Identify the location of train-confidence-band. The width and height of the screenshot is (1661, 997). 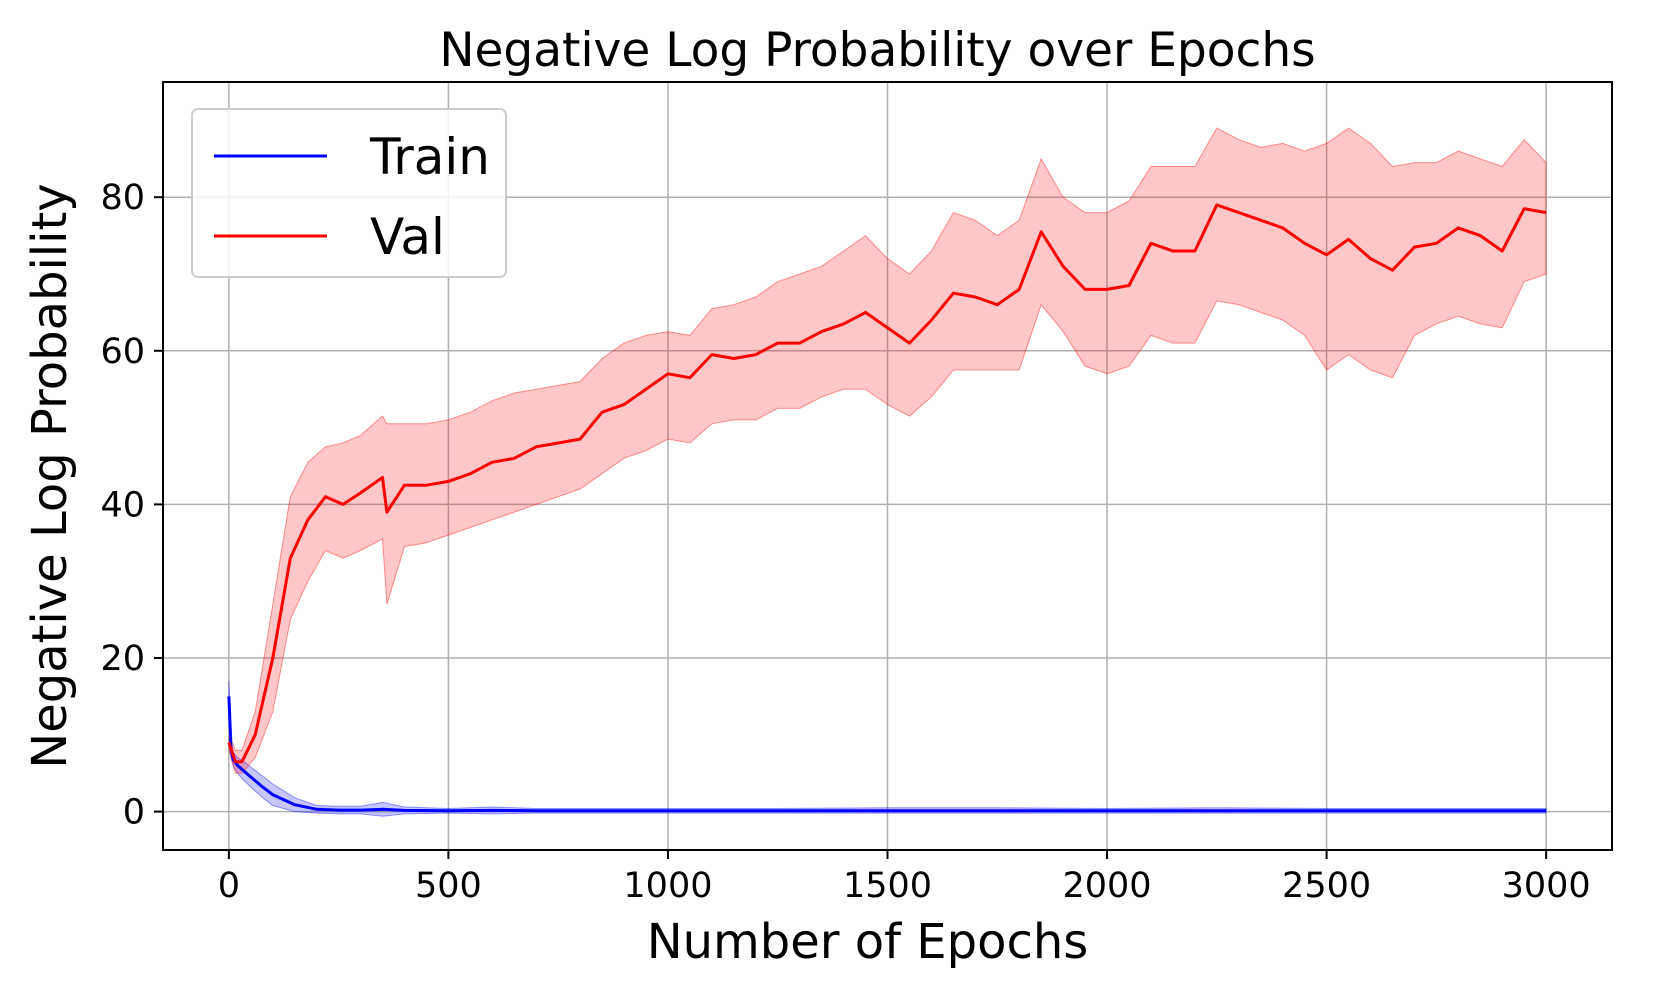
(887, 748).